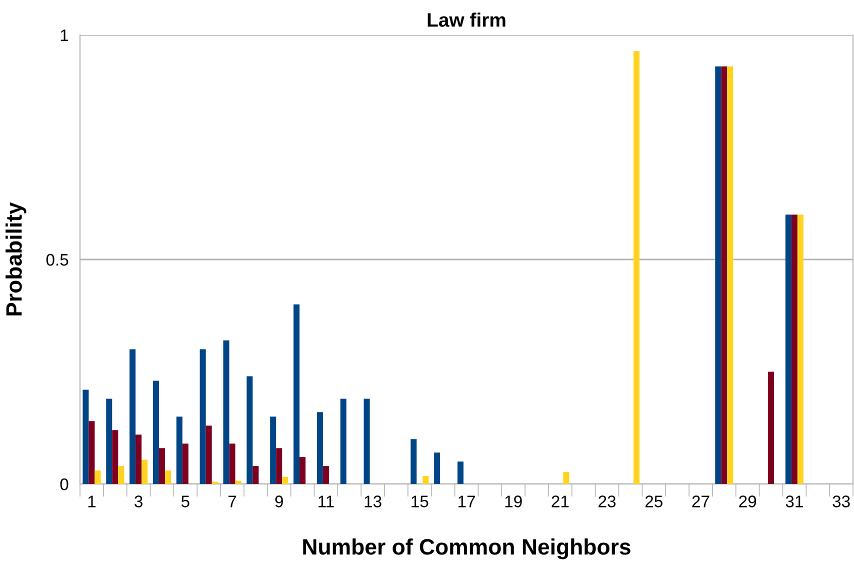 Image resolution: width=854 pixels, height=572 pixels. Describe the element at coordinates (279, 502) in the screenshot. I see `x-tick-label: 9` at that location.